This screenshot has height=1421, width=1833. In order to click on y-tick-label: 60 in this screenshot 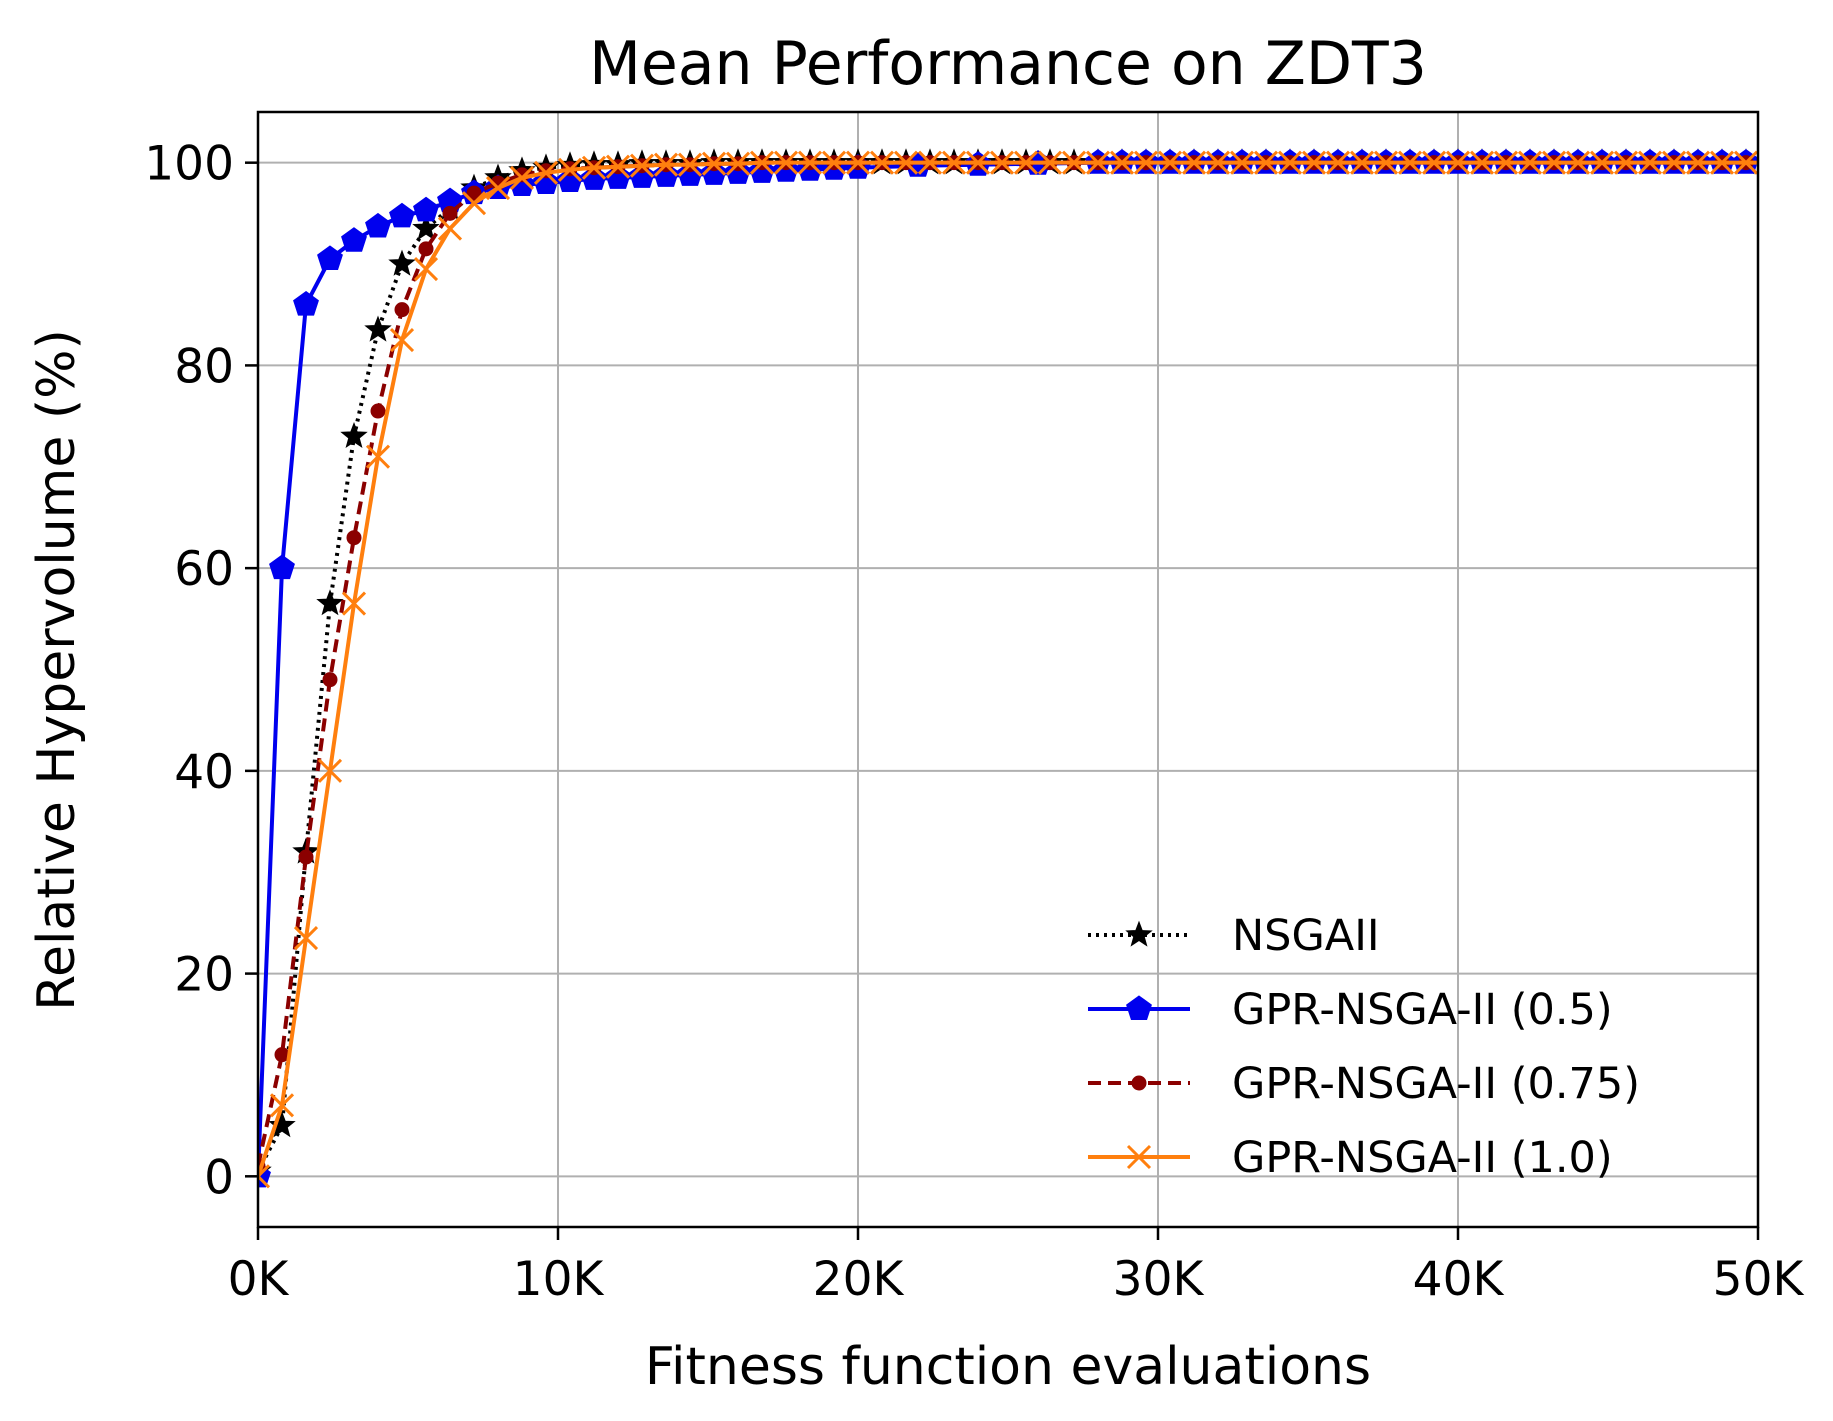, I will do `click(204, 569)`.